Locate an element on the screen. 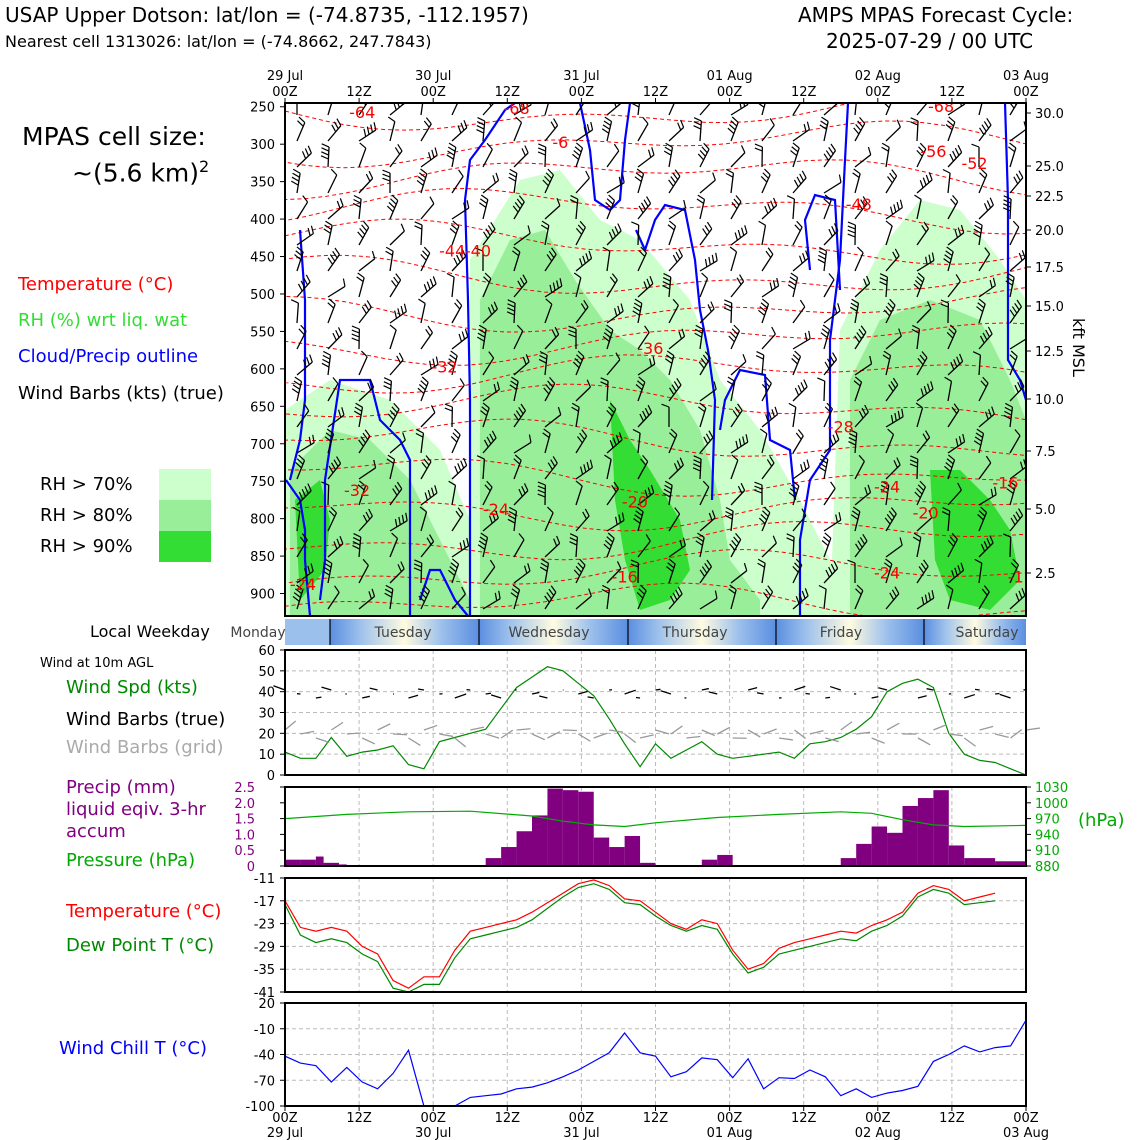 Image resolution: width=1140 pixels, height=1140 pixels. cloud-outline is located at coordinates (675, 352).